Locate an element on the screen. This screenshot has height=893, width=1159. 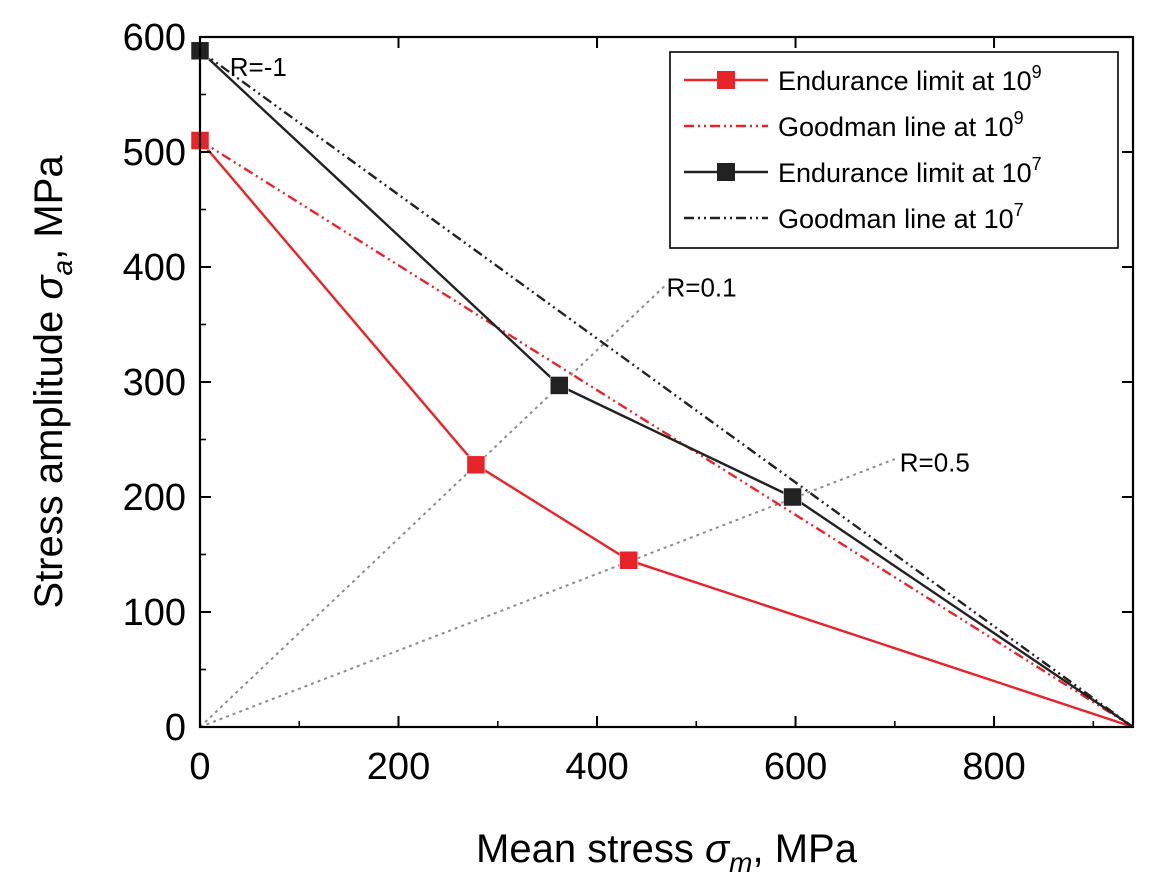
y-tick-label-200: 200 is located at coordinates (154, 498).